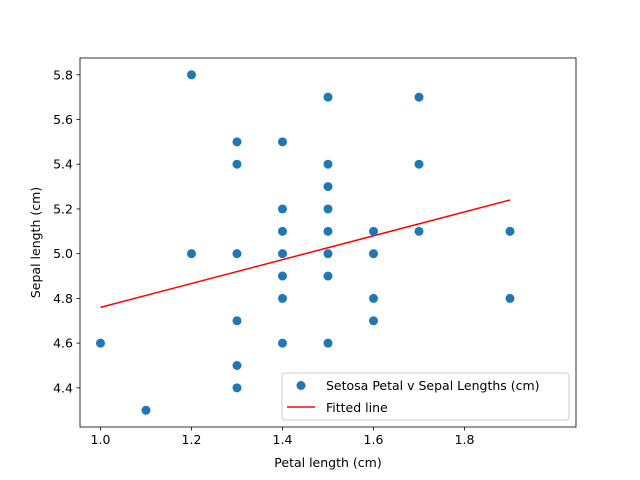 This screenshot has height=480, width=640. What do you see at coordinates (66, 231) in the screenshot?
I see `y-axis: 4.4 4.6 4.8 5.0 5.2 5.4 5.6 5.8` at bounding box center [66, 231].